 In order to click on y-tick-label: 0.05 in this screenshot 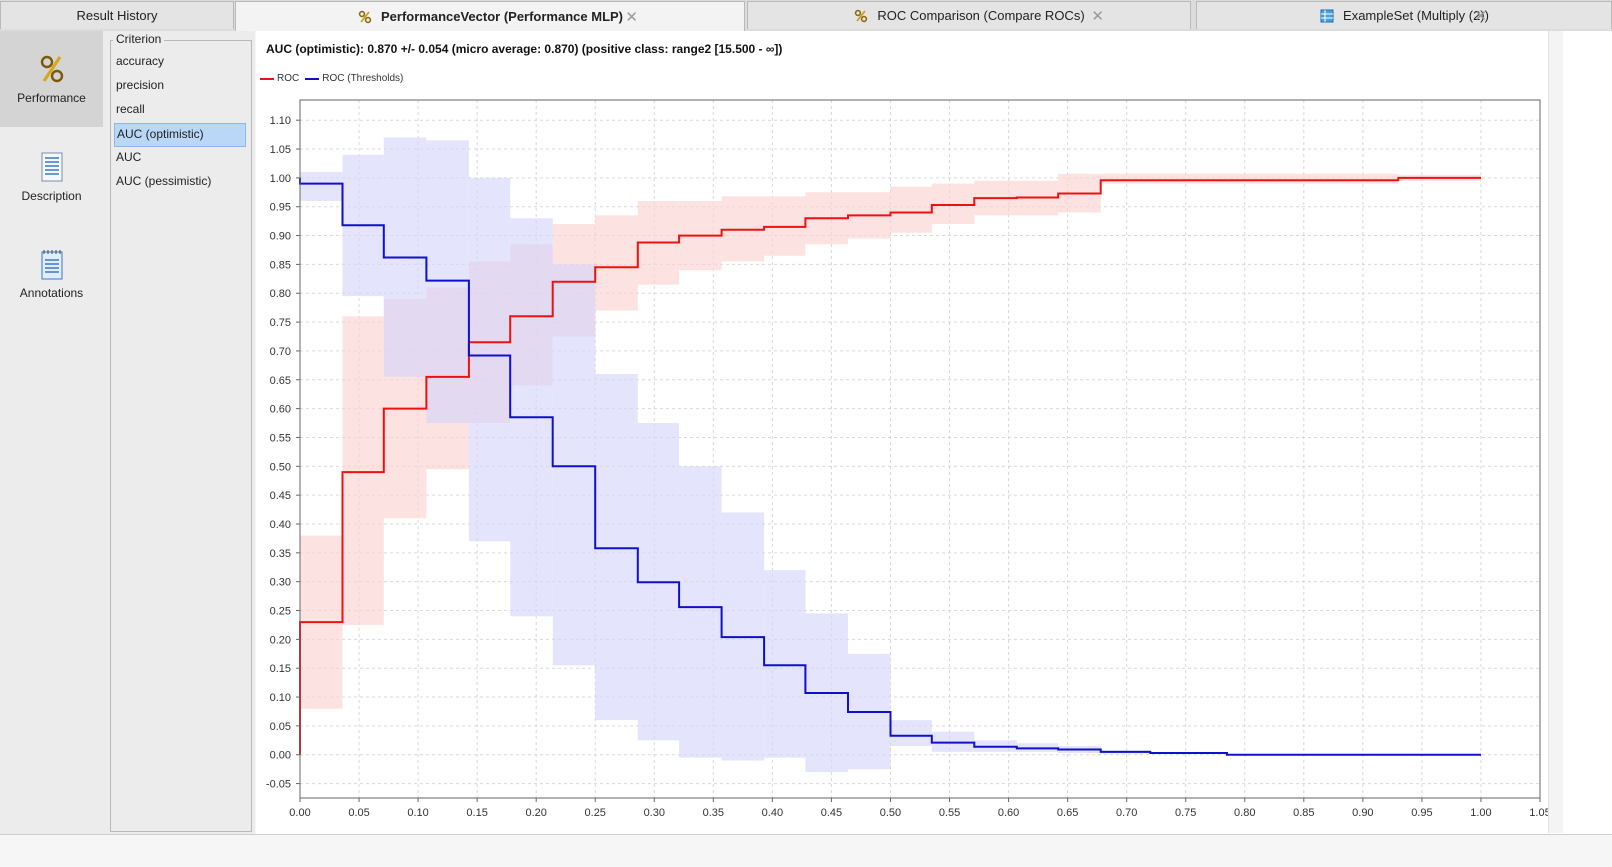, I will do `click(280, 727)`.